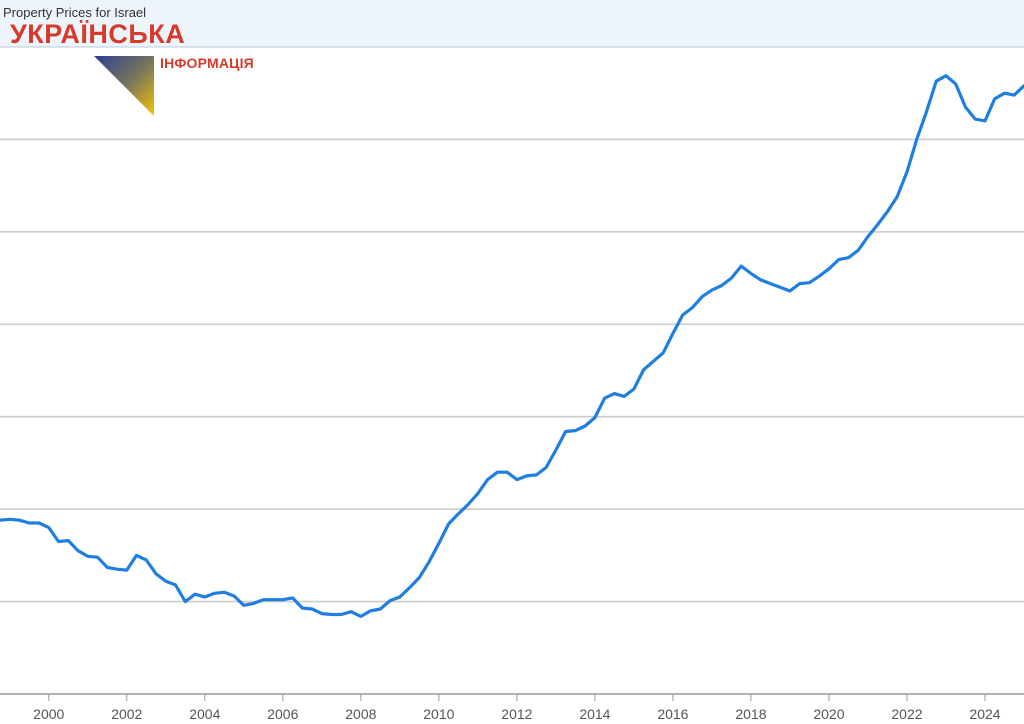  Describe the element at coordinates (207, 63) in the screenshot. I see `watermark-subtitle: ІНФОРМАЦІЯ` at that location.